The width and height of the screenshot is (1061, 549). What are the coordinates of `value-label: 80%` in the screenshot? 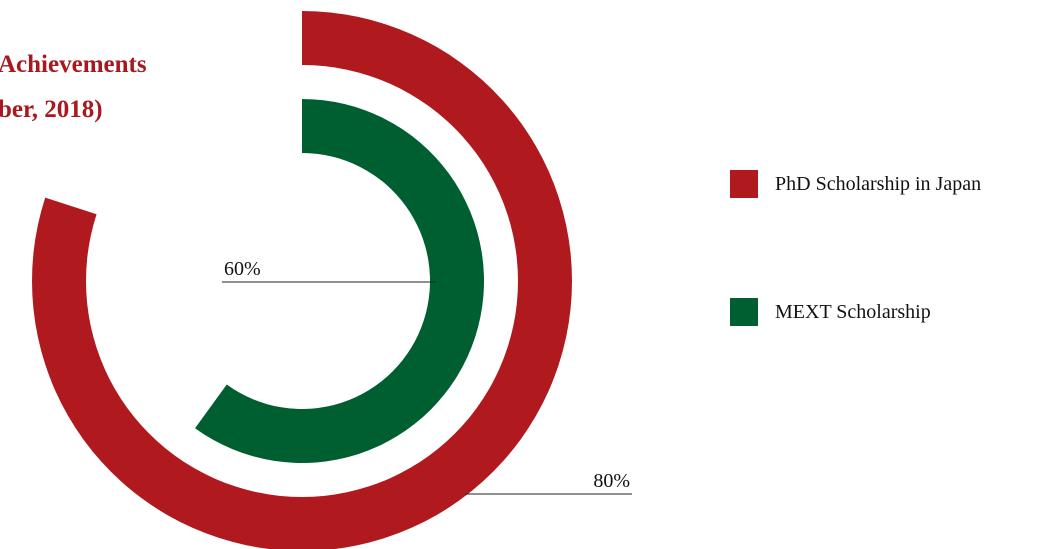 It's located at (611, 481).